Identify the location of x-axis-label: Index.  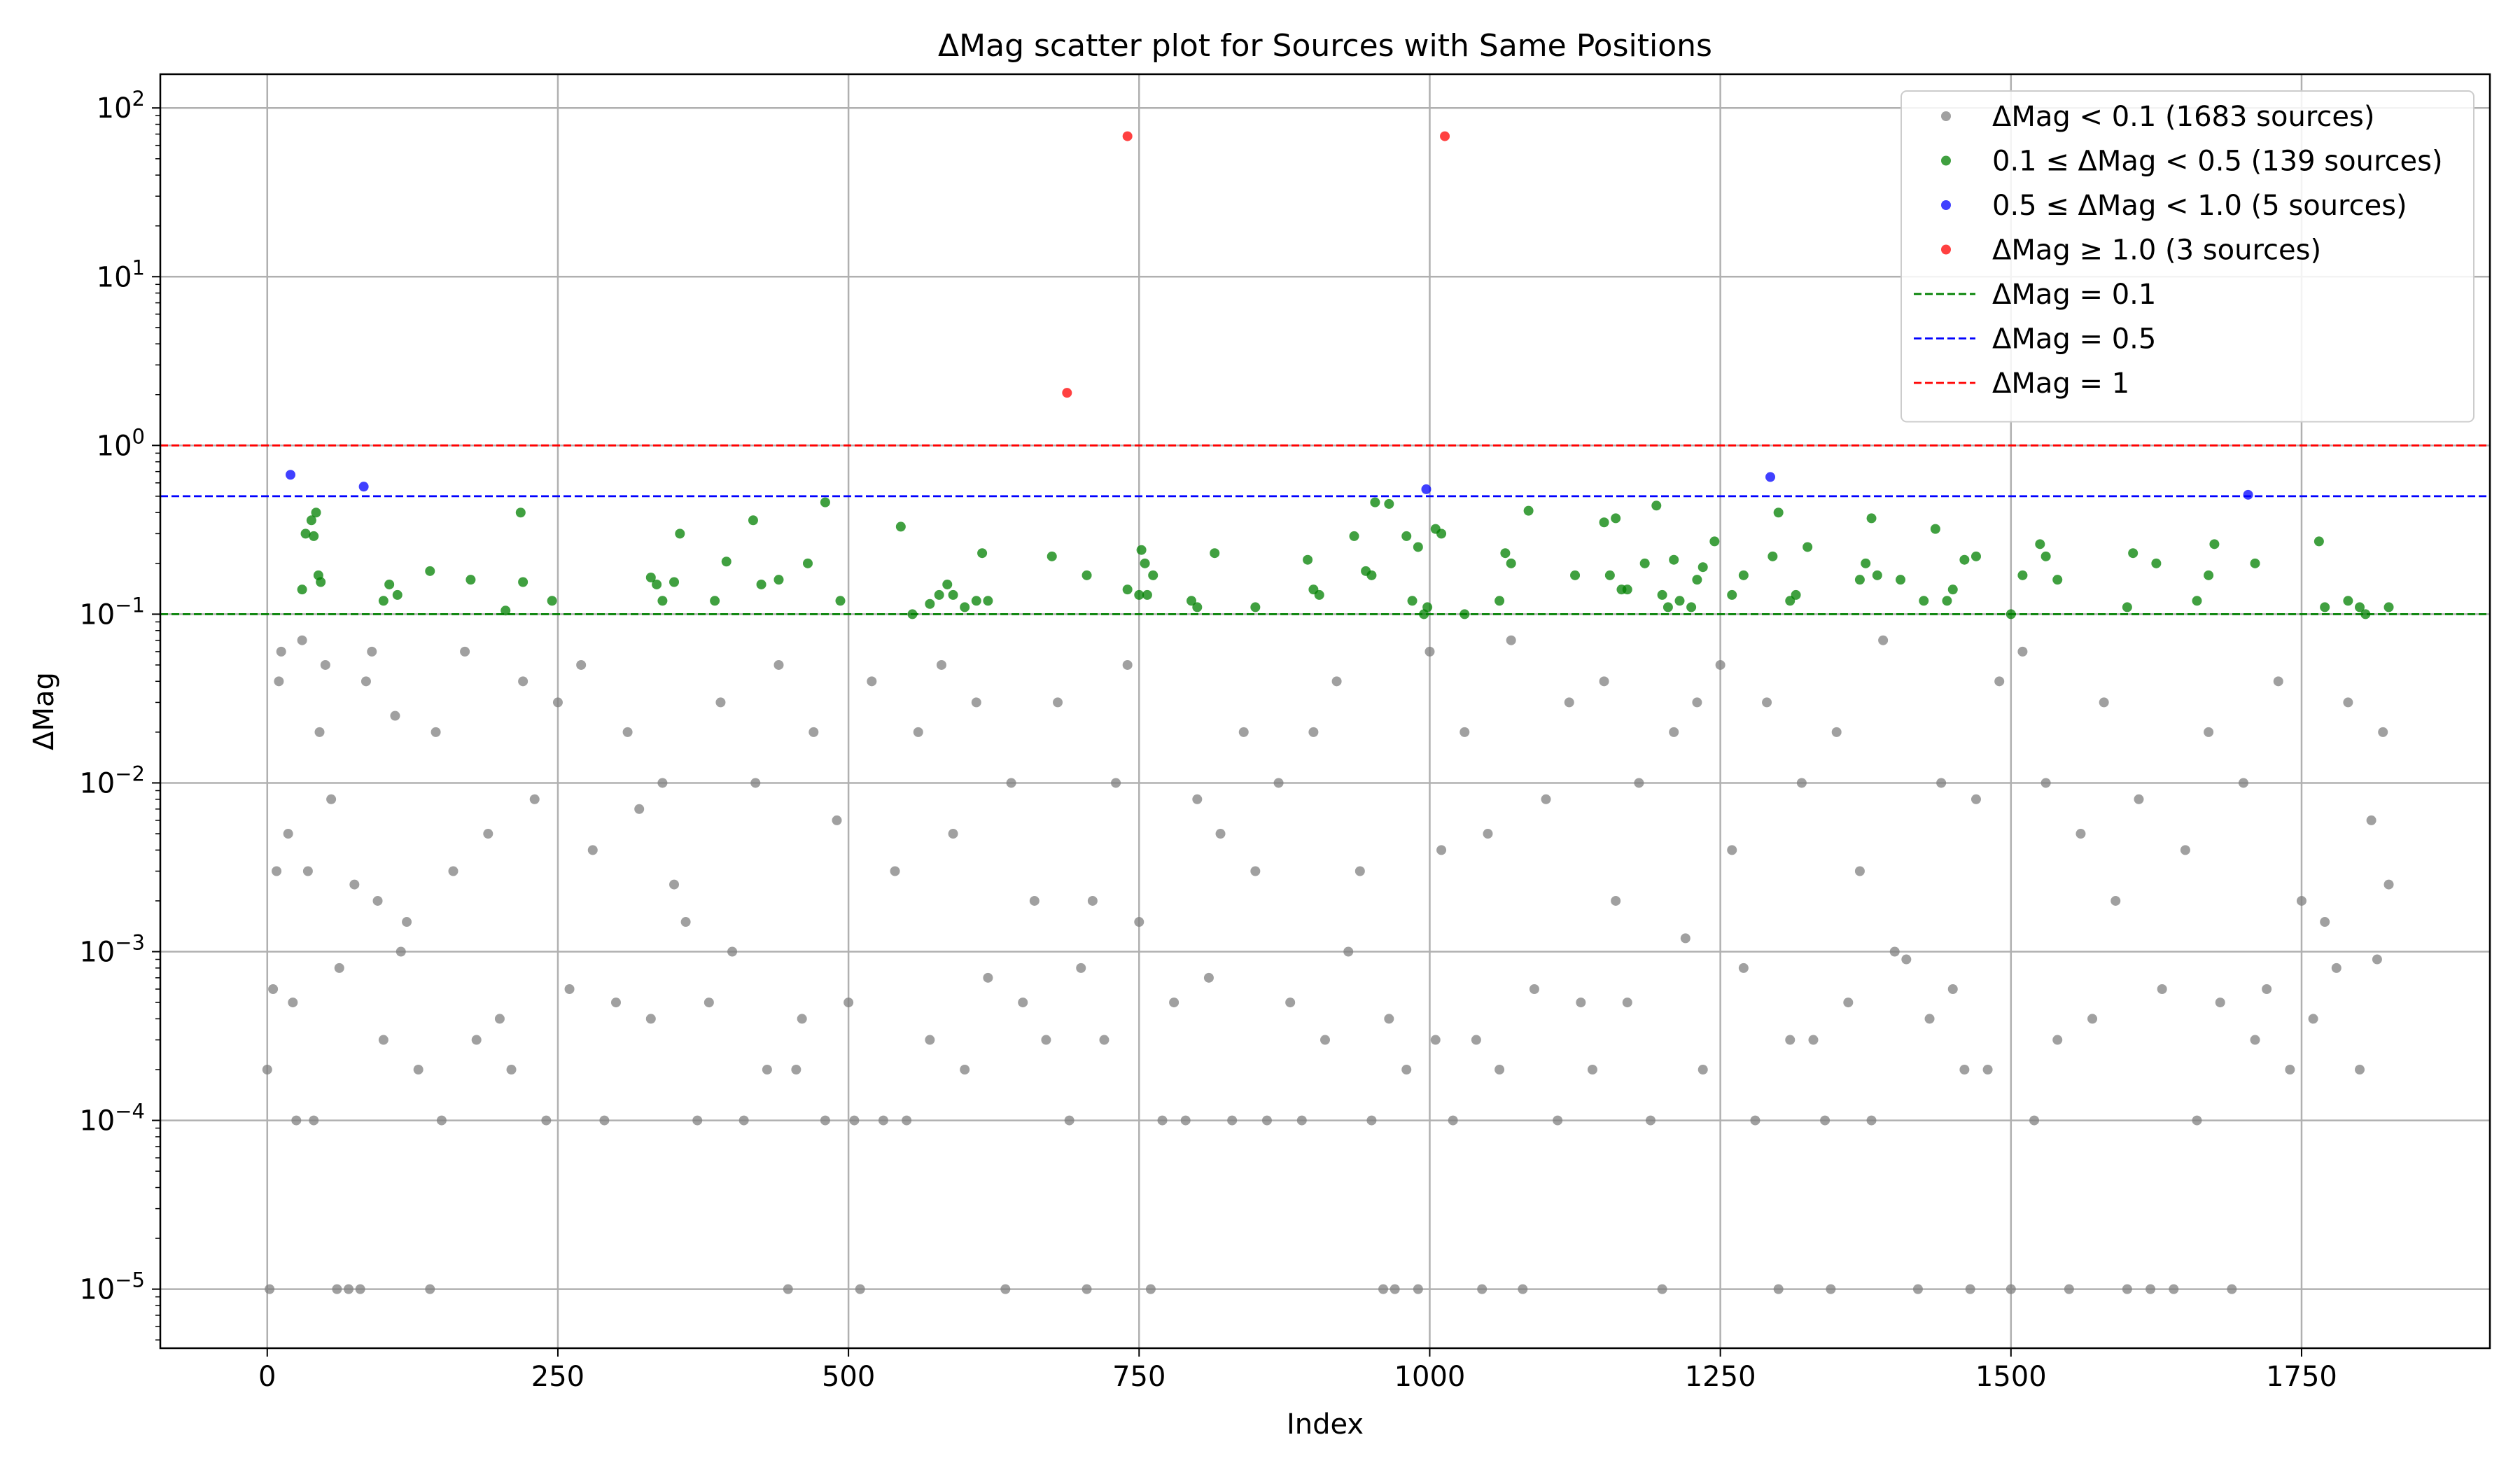
(1325, 1424).